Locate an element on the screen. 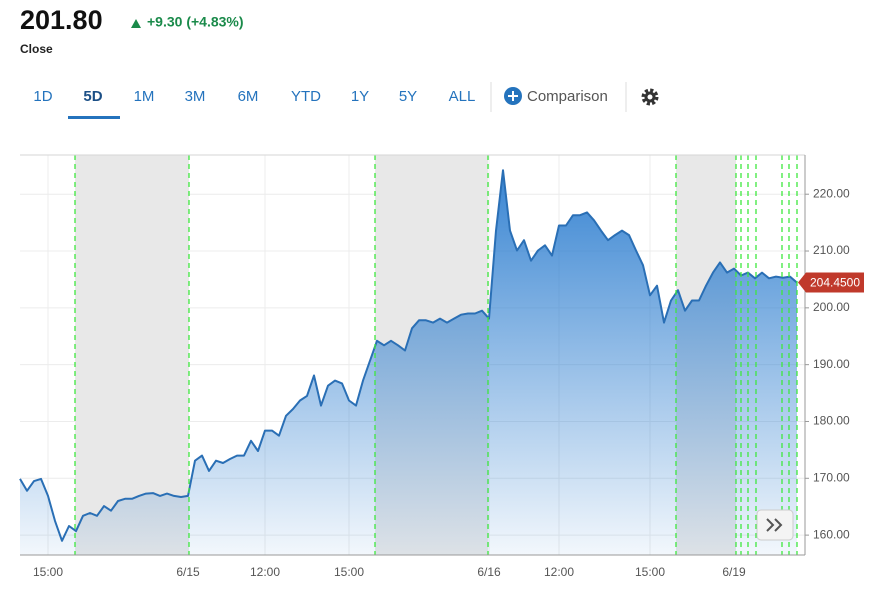 The width and height of the screenshot is (888, 599). y-tick-label: 200.00 is located at coordinates (831, 307).